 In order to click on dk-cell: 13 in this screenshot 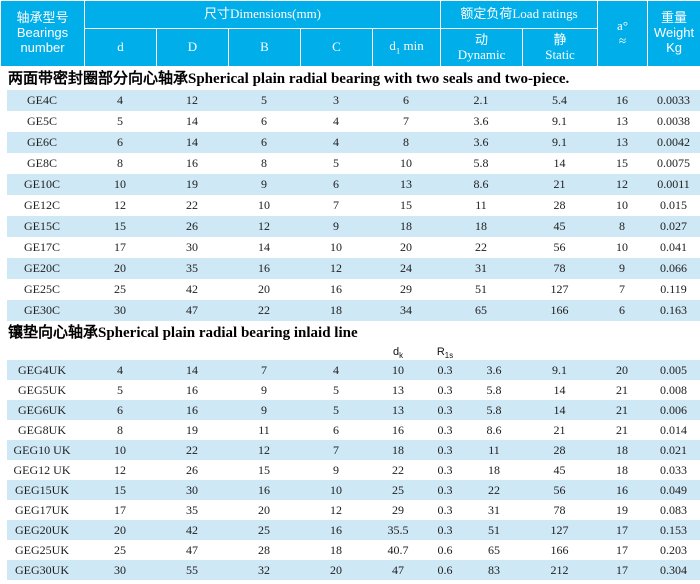, I will do `click(398, 389)`.